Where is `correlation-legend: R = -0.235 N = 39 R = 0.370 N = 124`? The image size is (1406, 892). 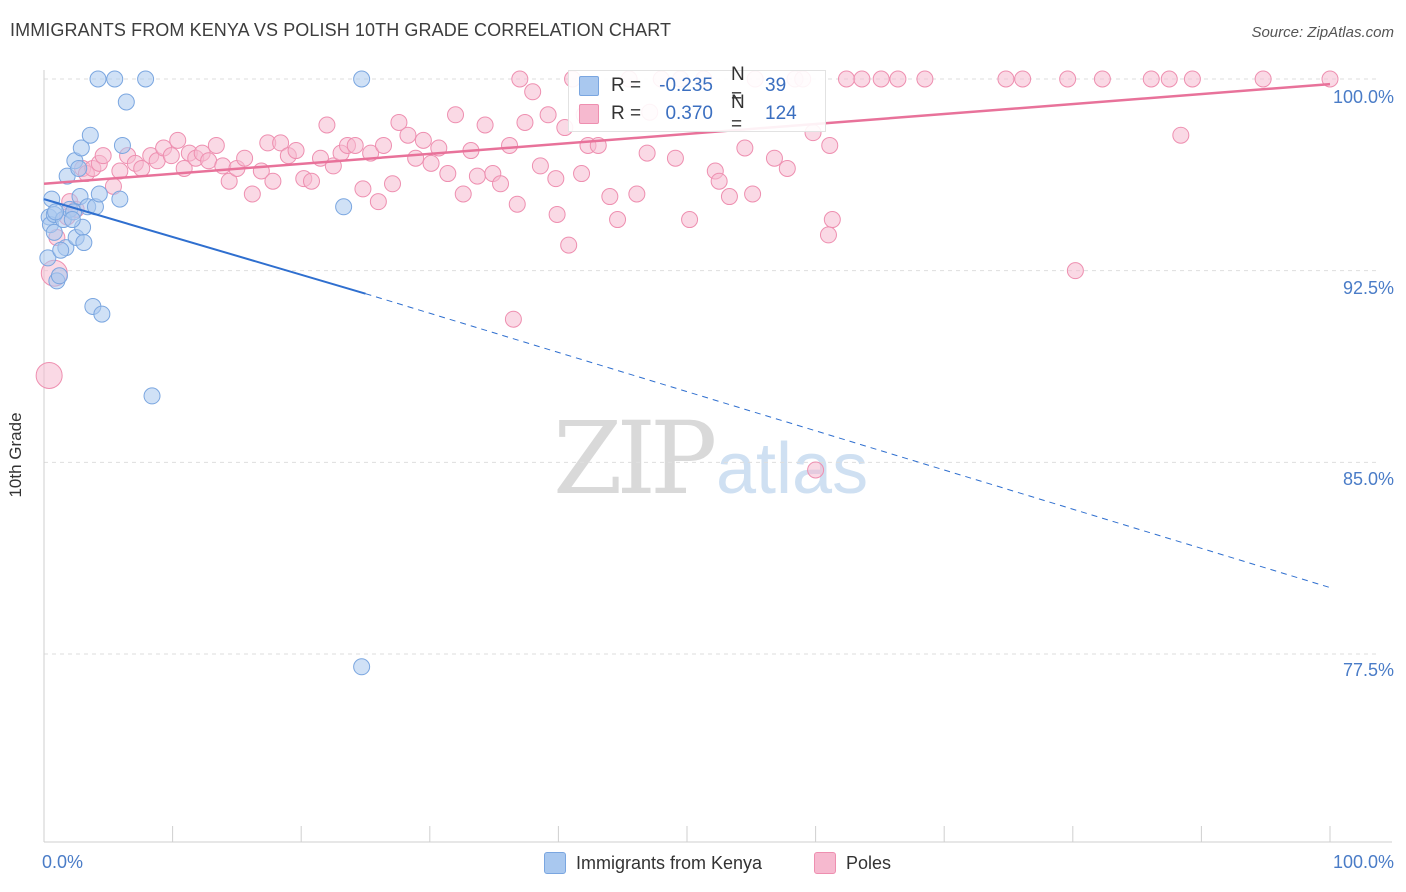 correlation-legend: R = -0.235 N = 39 R = 0.370 N = 124 is located at coordinates (697, 99).